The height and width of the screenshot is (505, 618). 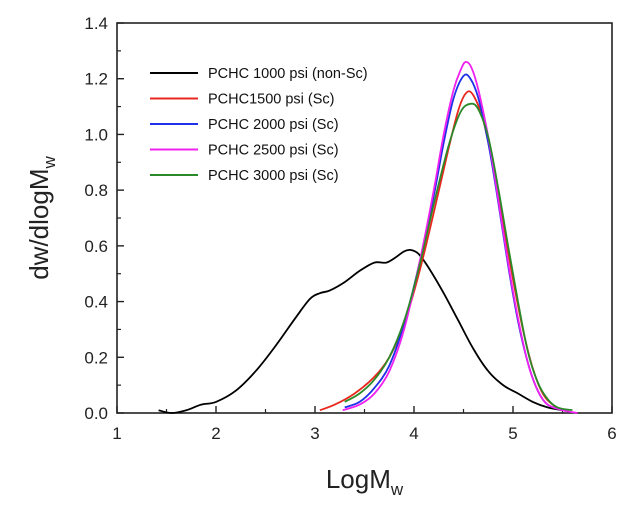 What do you see at coordinates (314, 433) in the screenshot?
I see `x-tick-label: 3` at bounding box center [314, 433].